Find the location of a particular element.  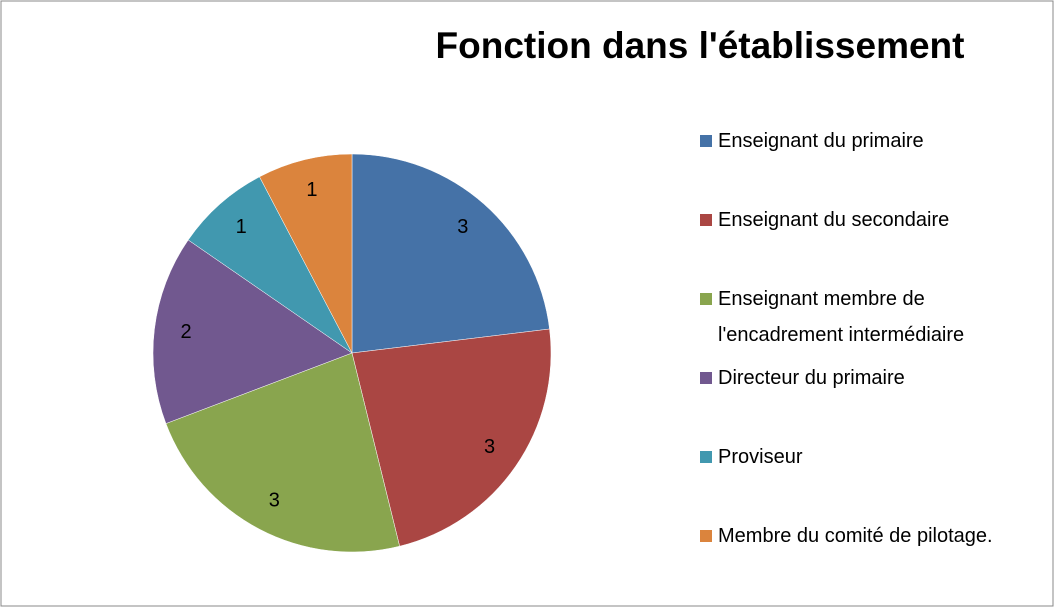

legend-label: Enseignant du primaire is located at coordinates (821, 141).